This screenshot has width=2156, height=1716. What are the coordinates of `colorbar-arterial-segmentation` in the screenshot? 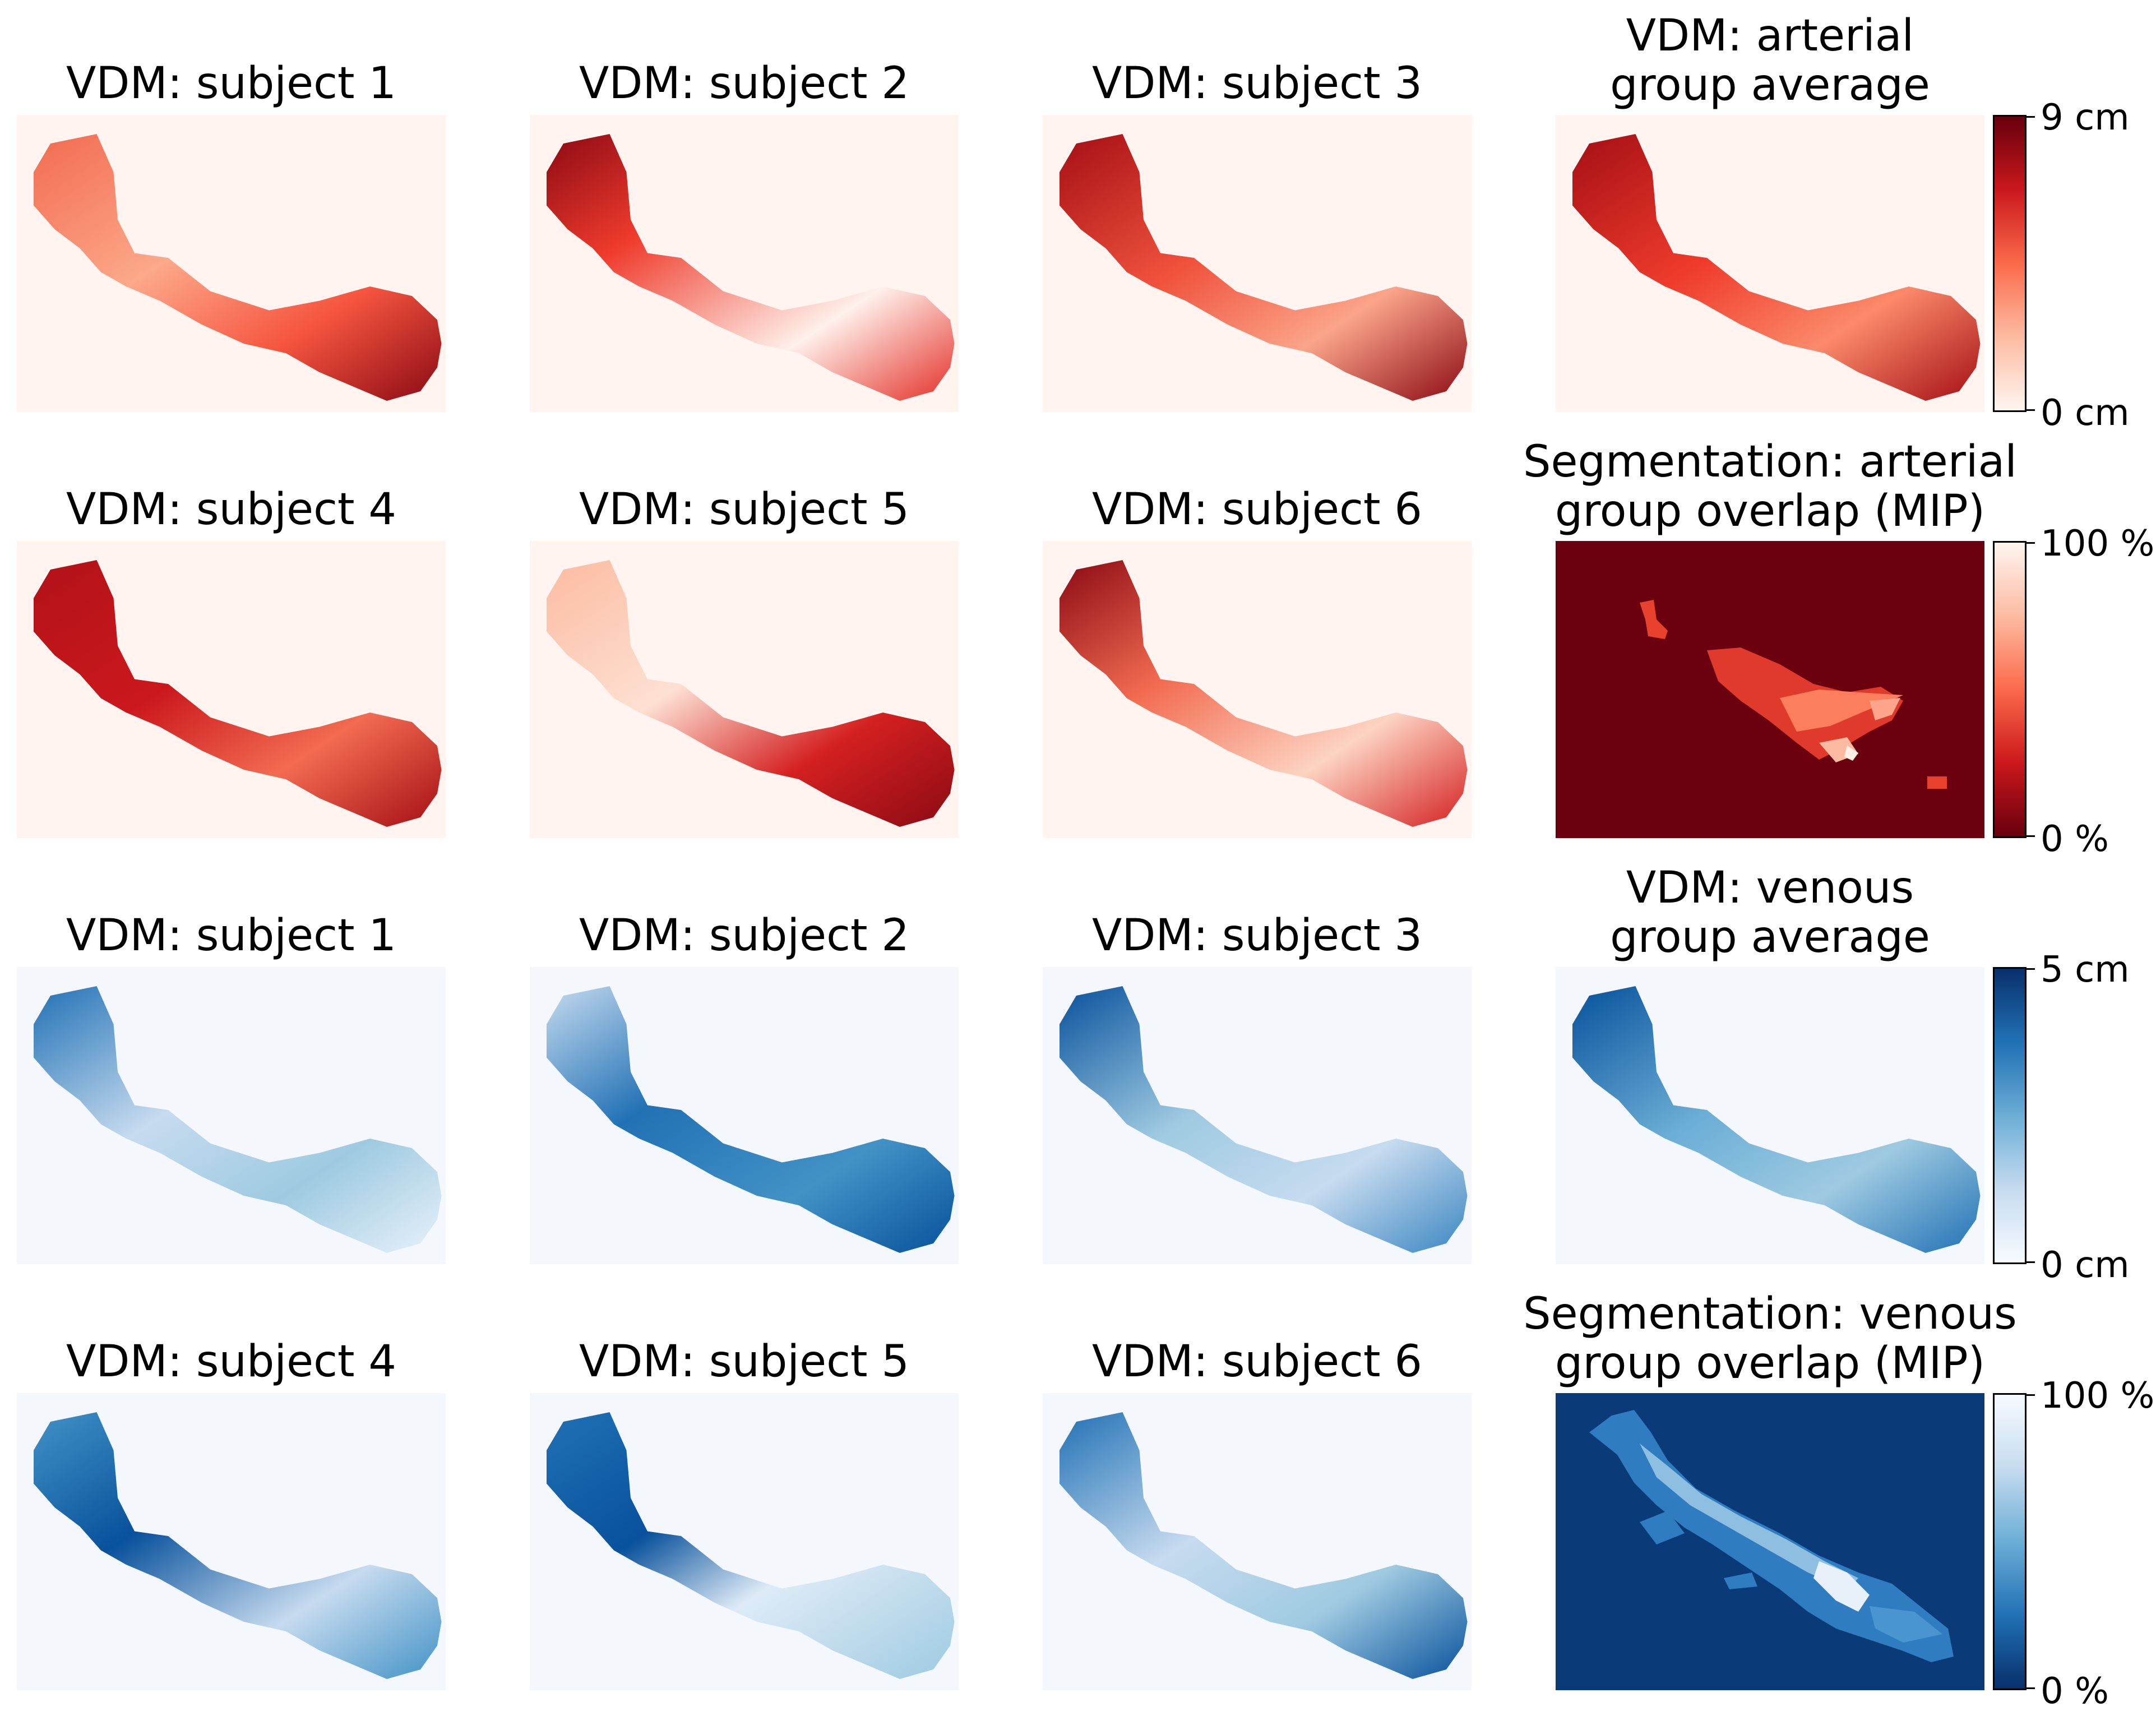 It's located at (2010, 689).